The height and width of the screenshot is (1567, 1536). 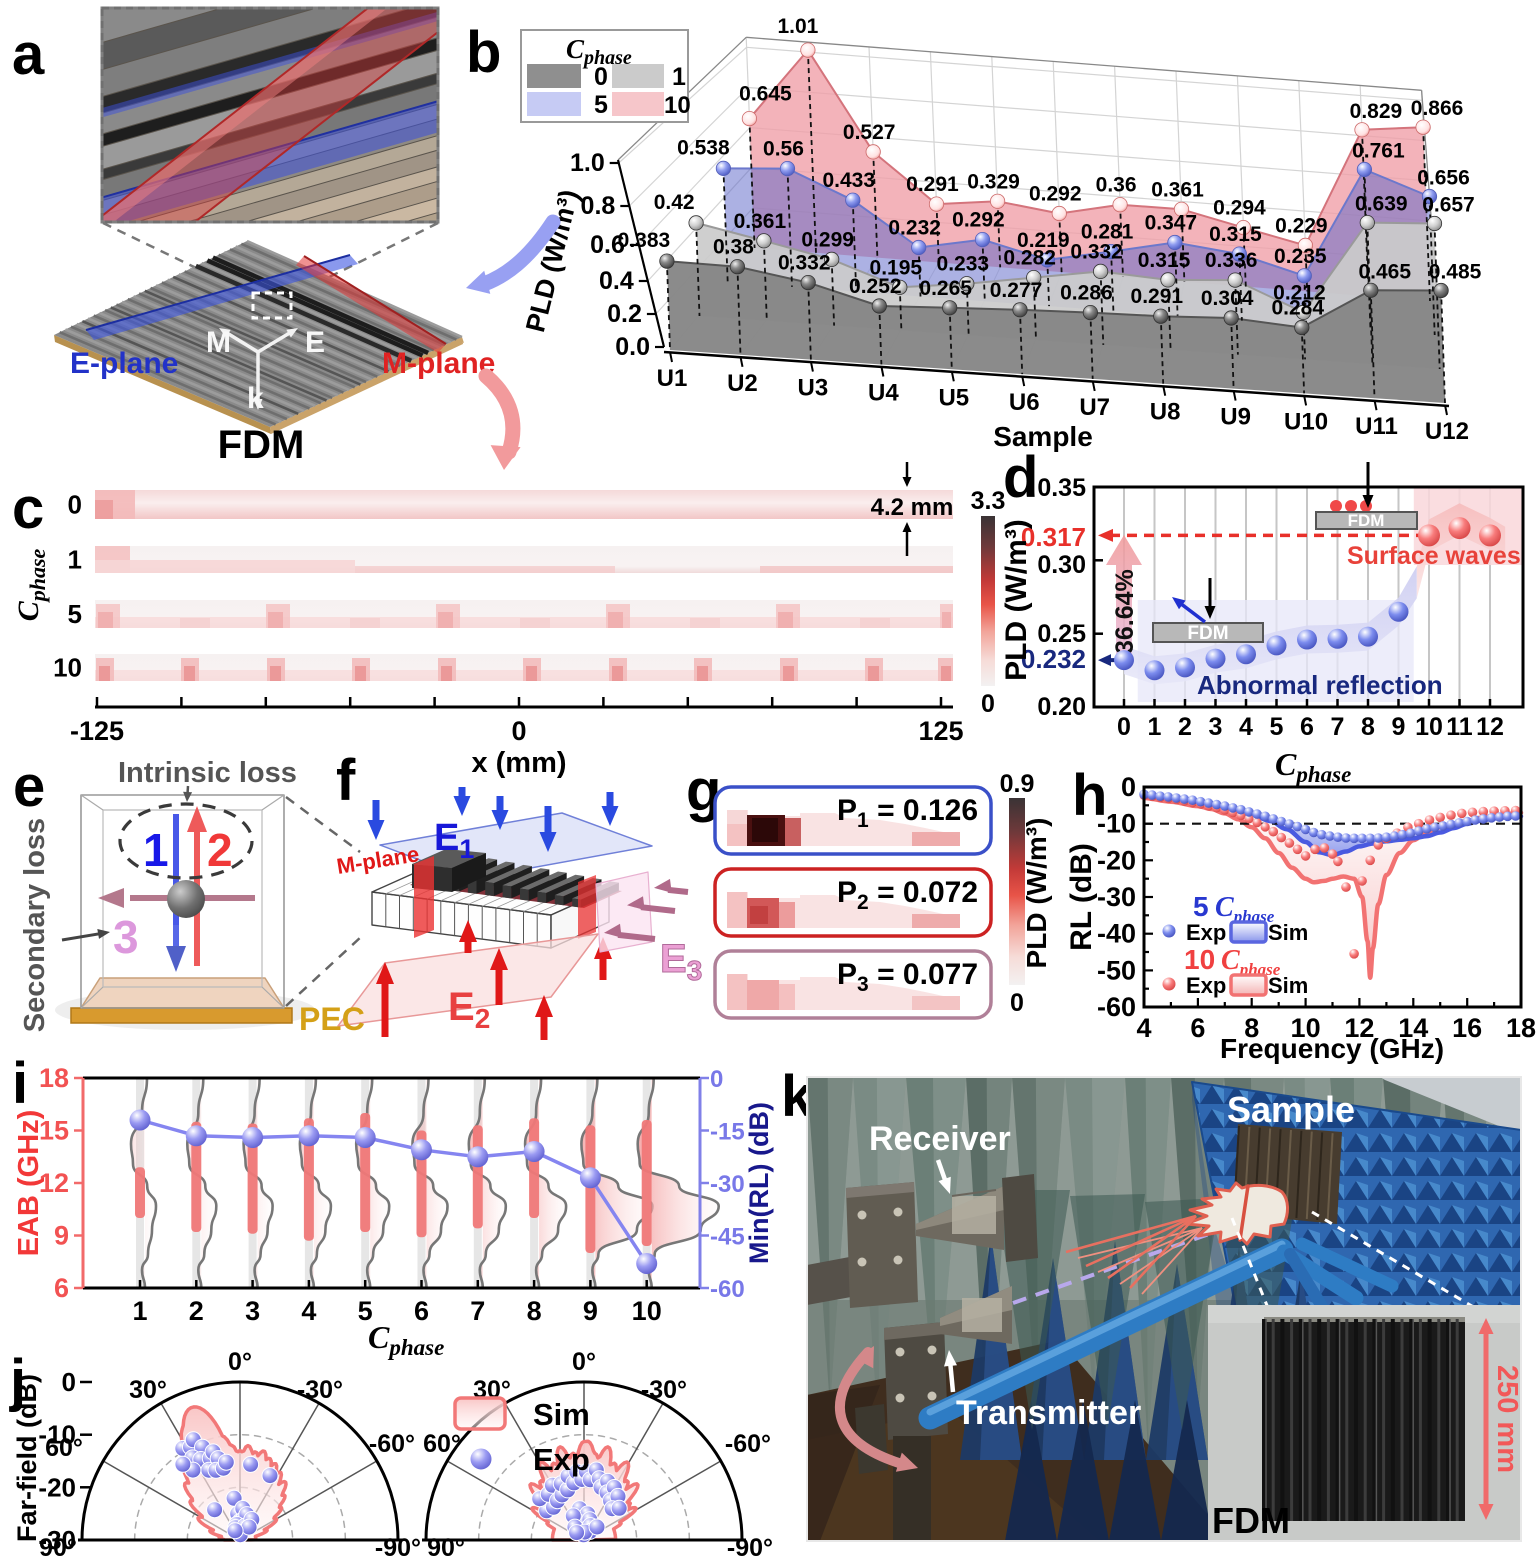 I want to click on svg-text: 12, so click(x=54, y=1183).